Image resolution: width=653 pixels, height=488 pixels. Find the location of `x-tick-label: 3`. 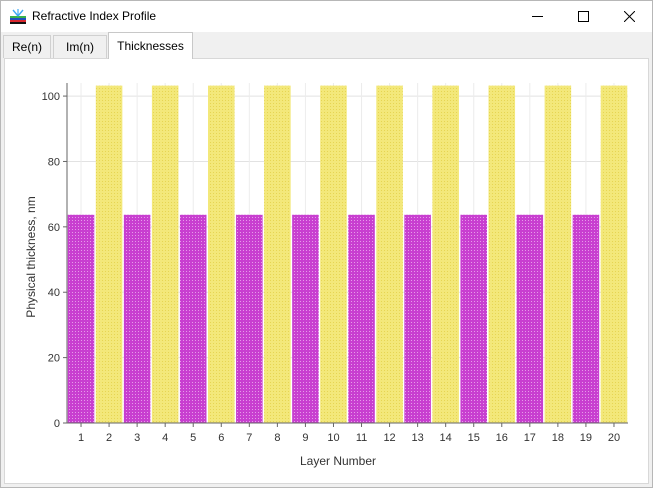

x-tick-label: 3 is located at coordinates (137, 438).